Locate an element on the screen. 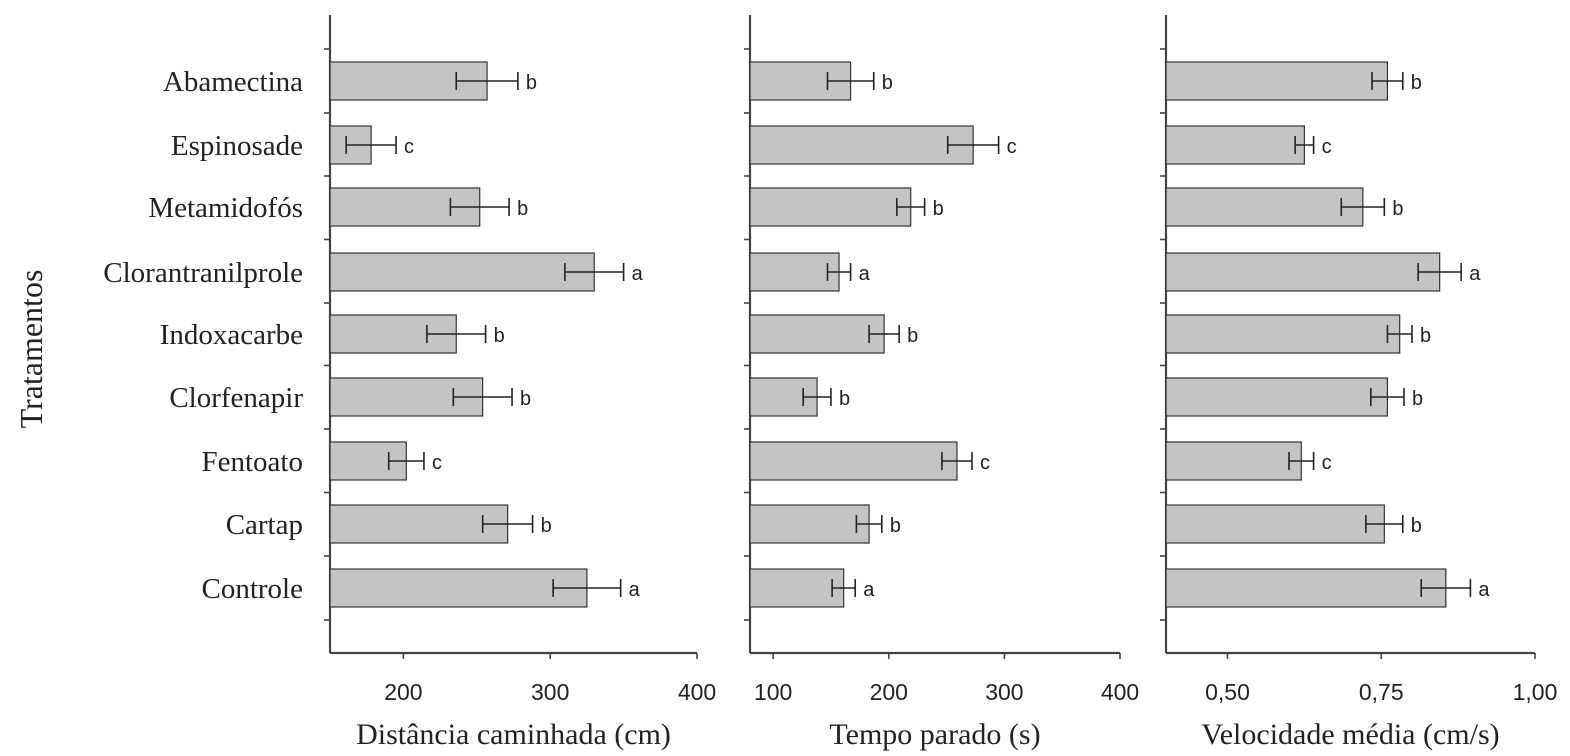 This screenshot has width=1570, height=756. x-tick-label: 0,75 is located at coordinates (1381, 692).